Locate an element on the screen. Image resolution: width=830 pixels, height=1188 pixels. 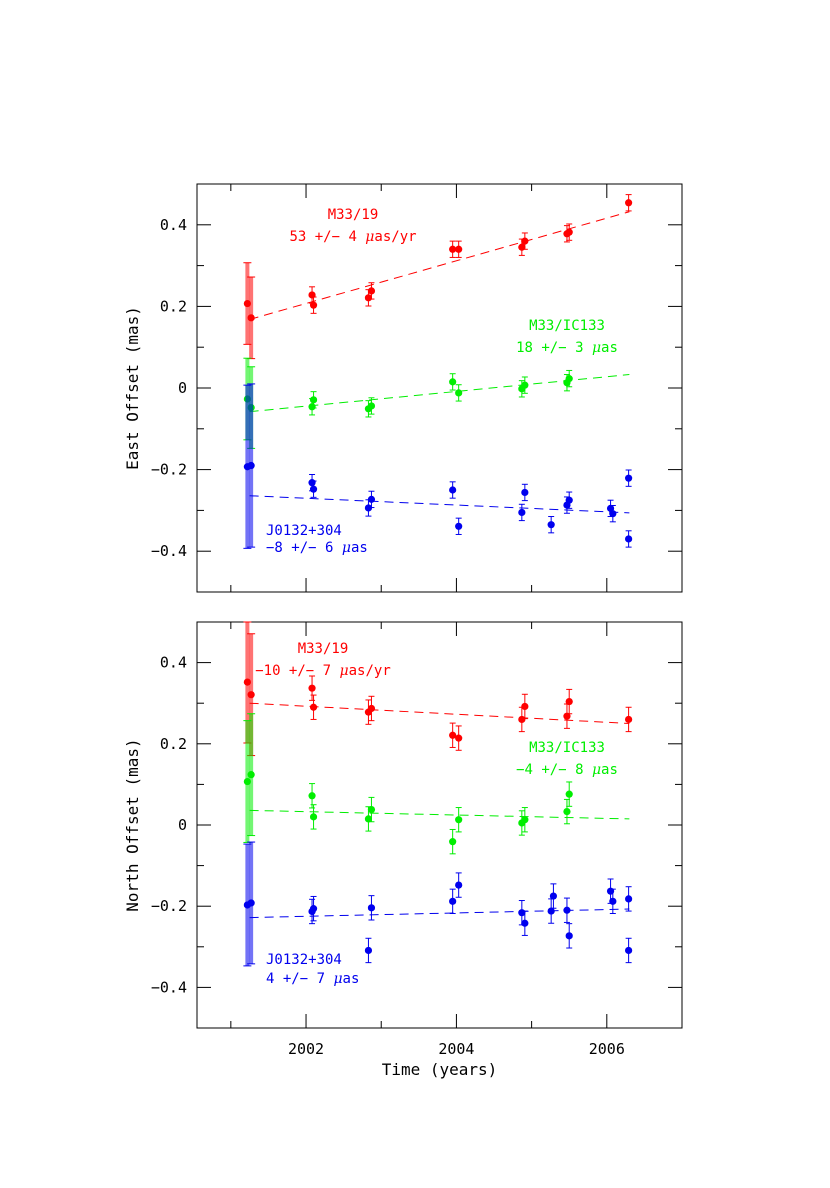
x-tick-label: 2002 is located at coordinates (306, 1049).